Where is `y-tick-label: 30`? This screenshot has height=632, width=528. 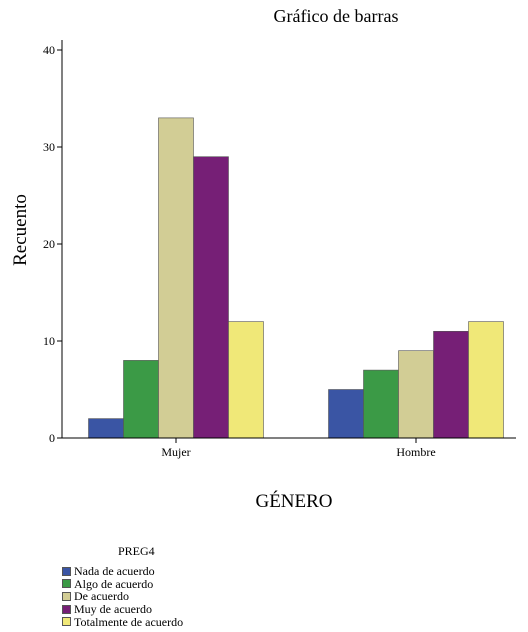
y-tick-label: 30 is located at coordinates (49, 147).